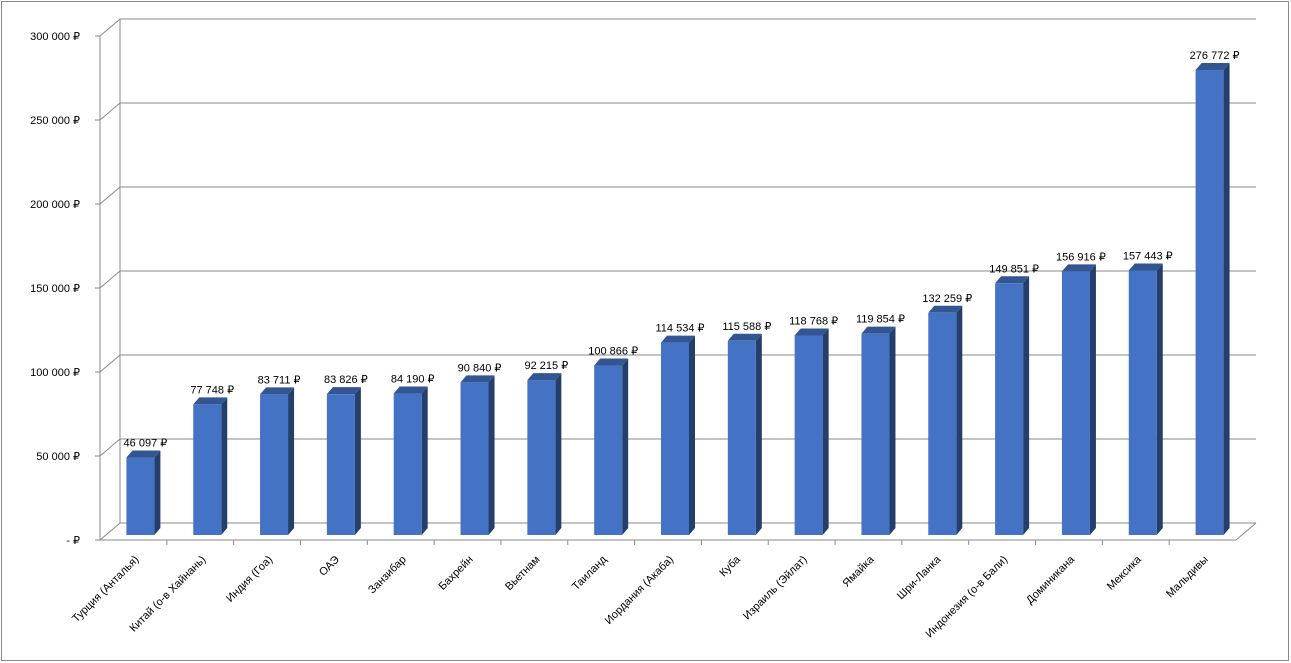 The image size is (1291, 663). I want to click on category-label: Доминикана, so click(1051, 580).